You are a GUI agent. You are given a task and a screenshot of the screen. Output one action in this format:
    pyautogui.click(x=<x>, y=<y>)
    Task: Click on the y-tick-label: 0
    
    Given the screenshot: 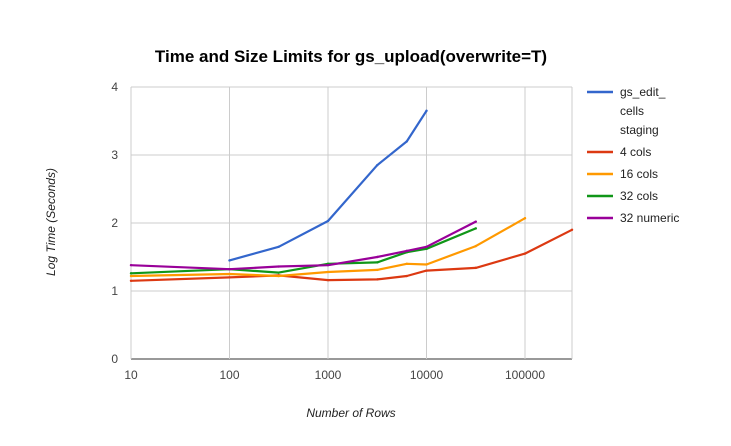 What is the action you would take?
    pyautogui.click(x=114, y=359)
    